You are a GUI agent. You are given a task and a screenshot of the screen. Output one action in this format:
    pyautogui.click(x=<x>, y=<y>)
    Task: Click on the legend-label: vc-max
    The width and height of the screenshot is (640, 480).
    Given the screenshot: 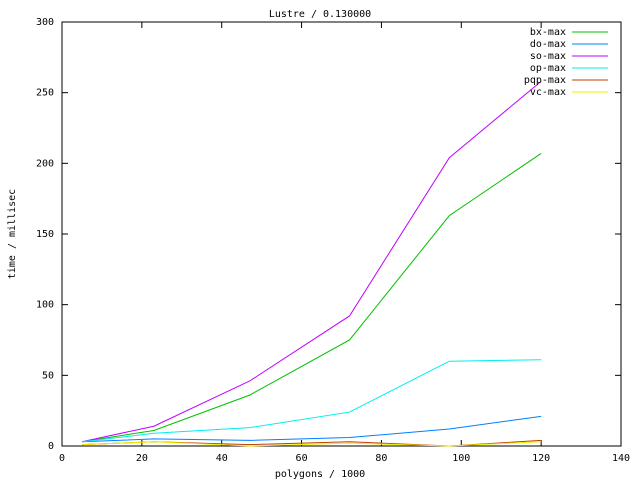 What is the action you would take?
    pyautogui.click(x=548, y=92)
    